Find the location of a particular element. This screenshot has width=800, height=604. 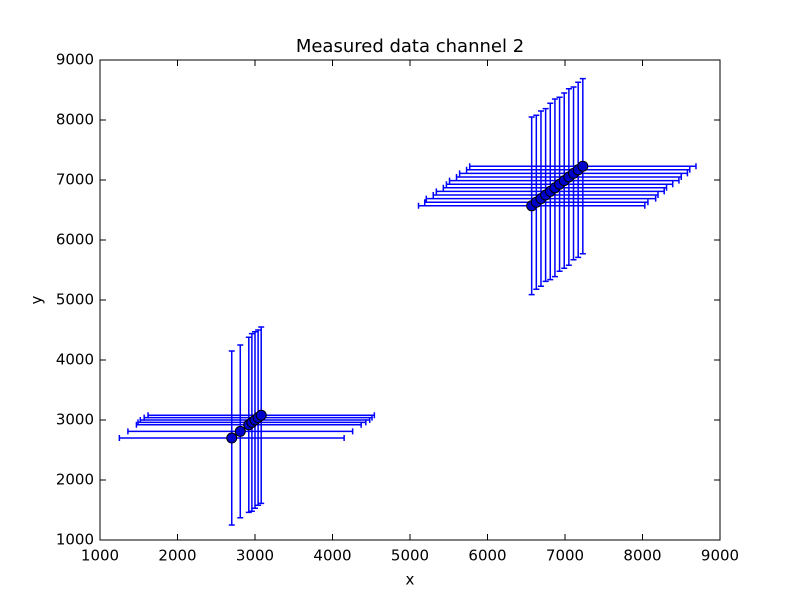

y-tick-label: 6000 is located at coordinates (75, 240).